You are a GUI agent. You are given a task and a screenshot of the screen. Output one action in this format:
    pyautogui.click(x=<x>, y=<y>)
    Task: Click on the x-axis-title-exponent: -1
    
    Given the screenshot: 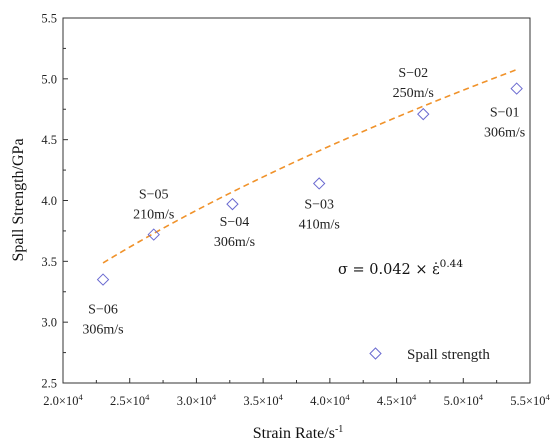 What is the action you would take?
    pyautogui.click(x=339, y=429)
    